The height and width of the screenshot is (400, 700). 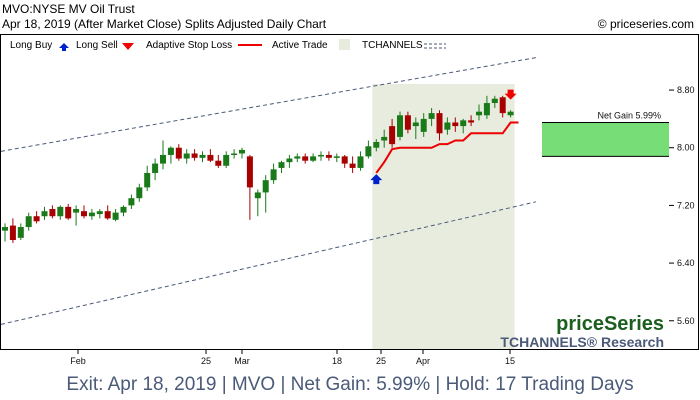 I want to click on buy-signal-arrow-icon, so click(x=376, y=179).